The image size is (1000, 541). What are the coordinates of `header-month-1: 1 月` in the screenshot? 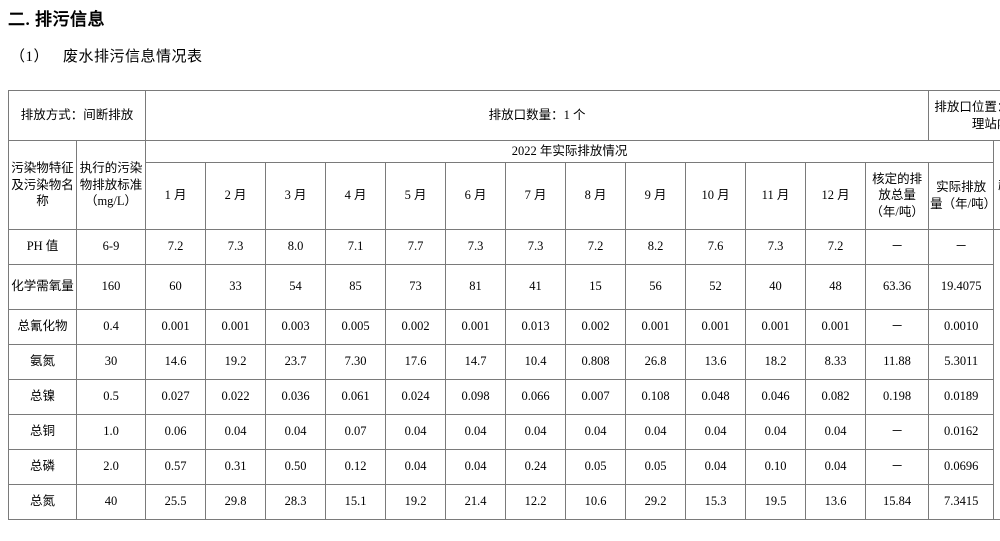 It's located at (176, 195).